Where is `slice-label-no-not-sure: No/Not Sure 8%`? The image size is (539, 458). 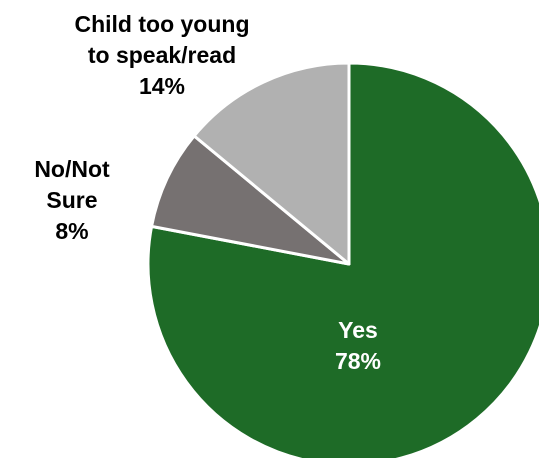 slice-label-no-not-sure: No/Not Sure 8% is located at coordinates (72, 200).